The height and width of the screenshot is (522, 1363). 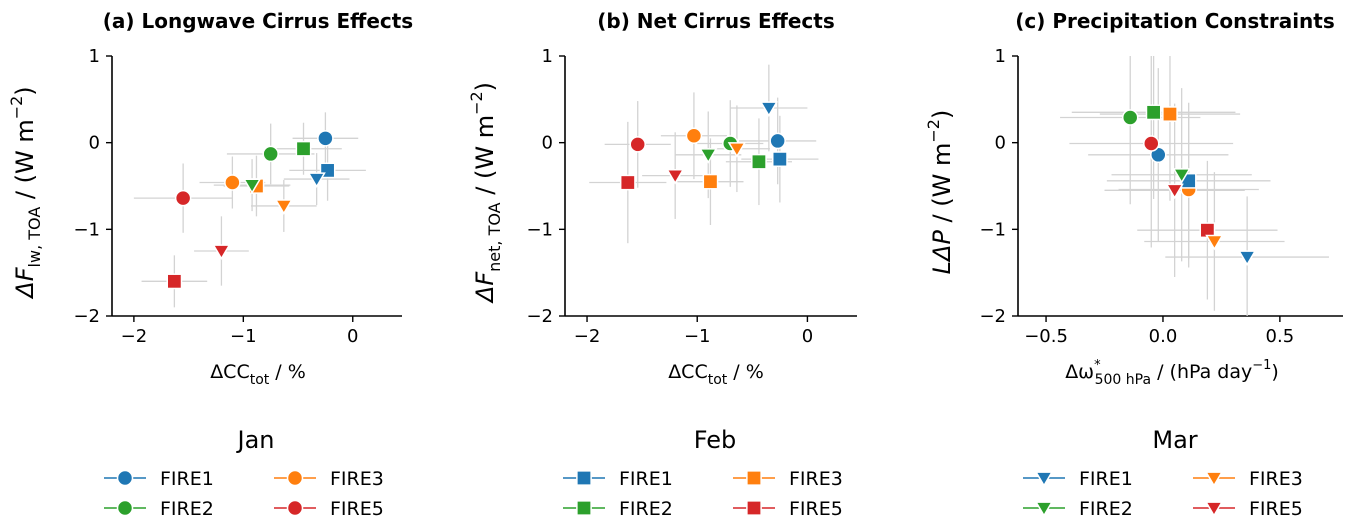 I want to click on y-axis-label: ΔFlw, TOA / (W m−2), so click(x=25, y=192).